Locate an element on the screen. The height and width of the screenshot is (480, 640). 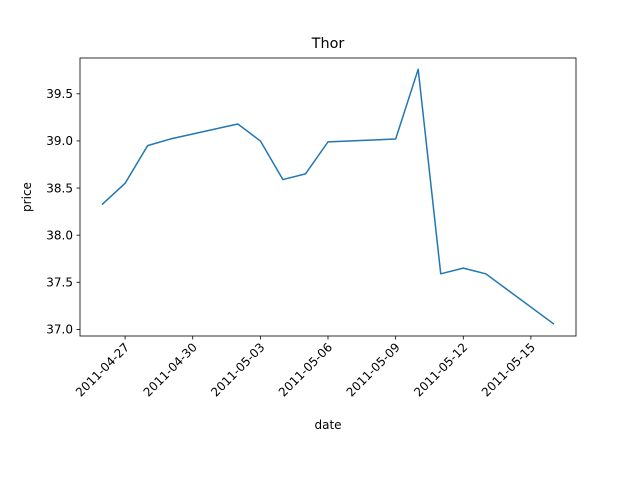
x-axis-label: date is located at coordinates (327, 425).